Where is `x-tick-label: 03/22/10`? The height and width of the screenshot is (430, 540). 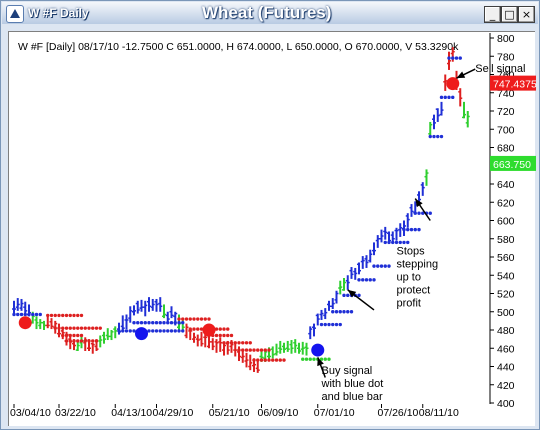
x-tick-label: 03/22/10 is located at coordinates (75, 413).